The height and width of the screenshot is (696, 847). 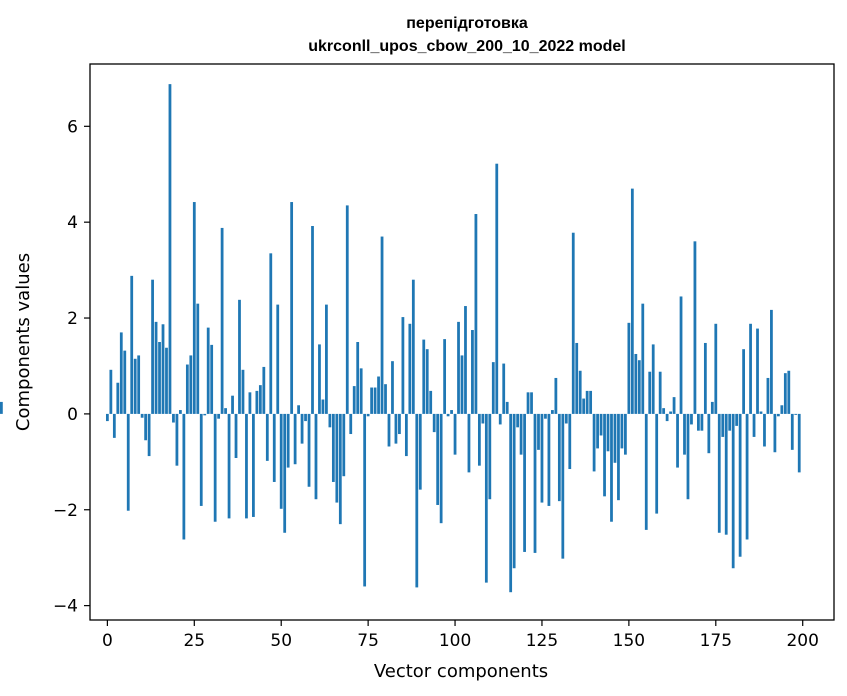 I want to click on y-tick-label: 6, so click(x=72, y=127).